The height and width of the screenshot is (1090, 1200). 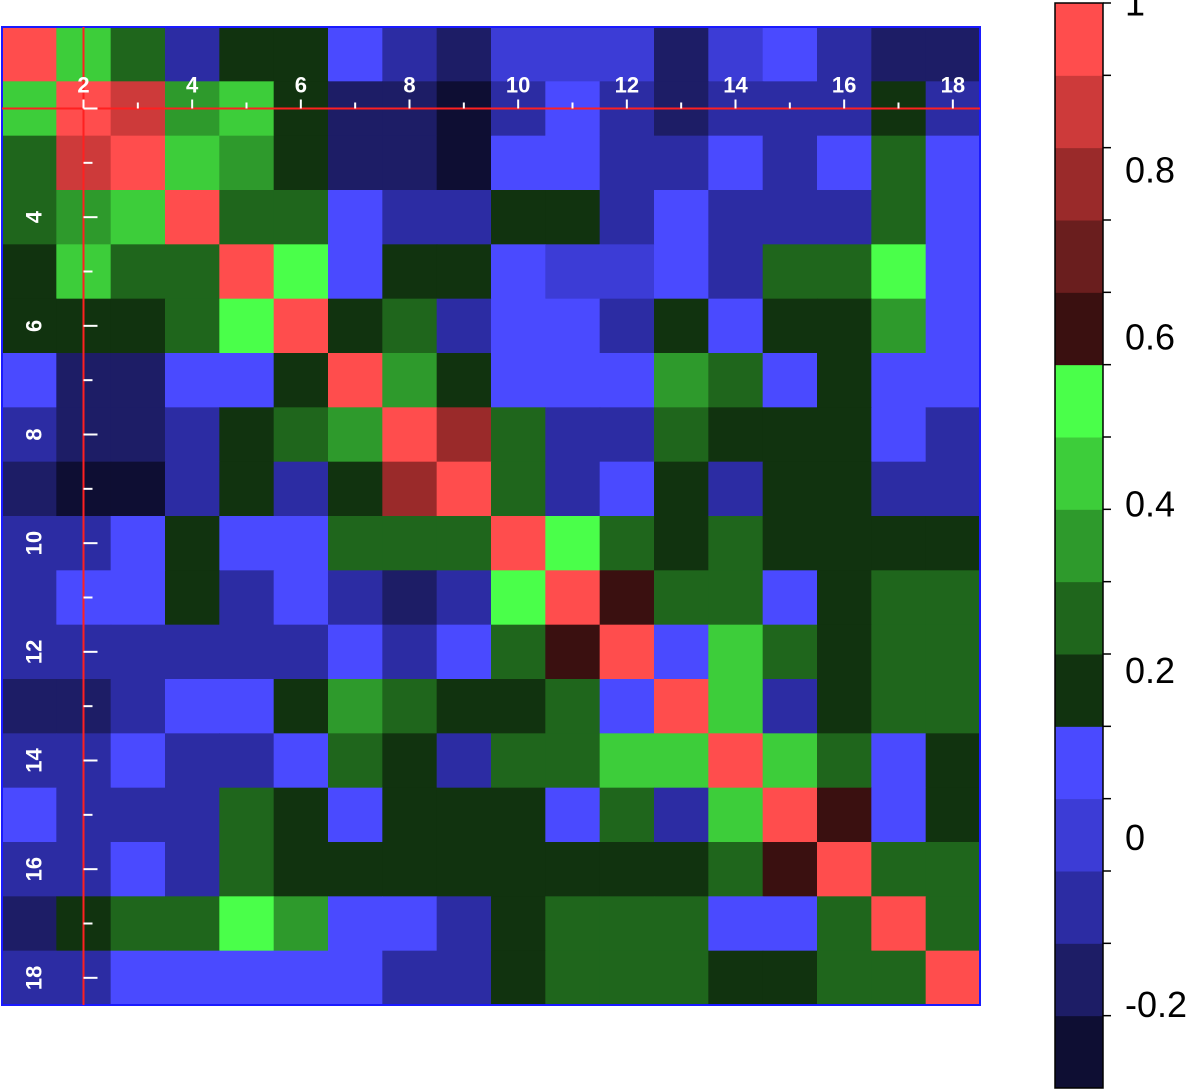 What do you see at coordinates (518, 85) in the screenshot?
I see `x-tick-label: 10` at bounding box center [518, 85].